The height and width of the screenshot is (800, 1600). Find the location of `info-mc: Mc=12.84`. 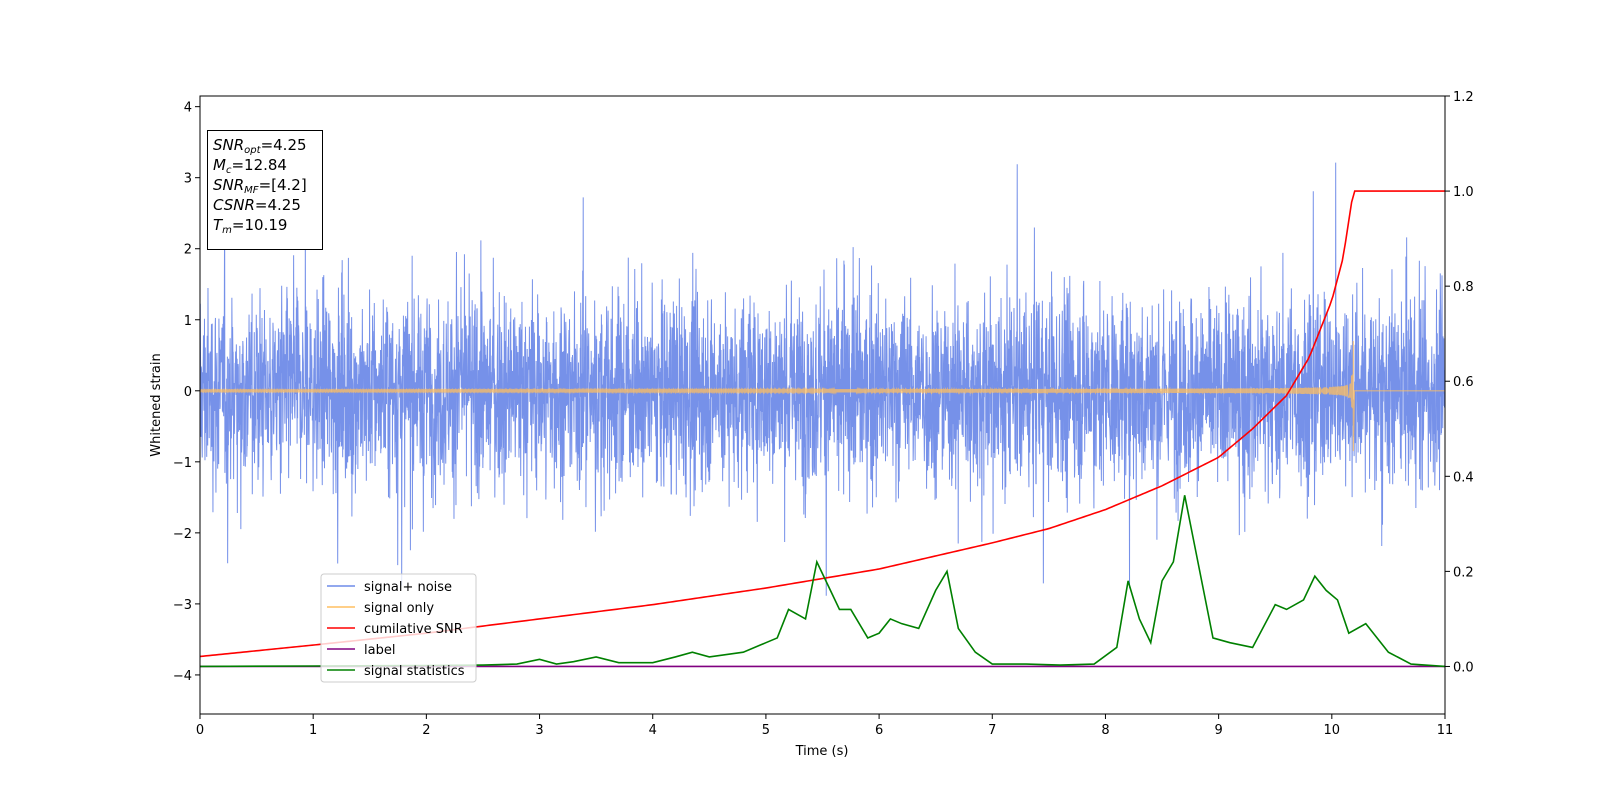

info-mc: Mc=12.84 is located at coordinates (250, 166).